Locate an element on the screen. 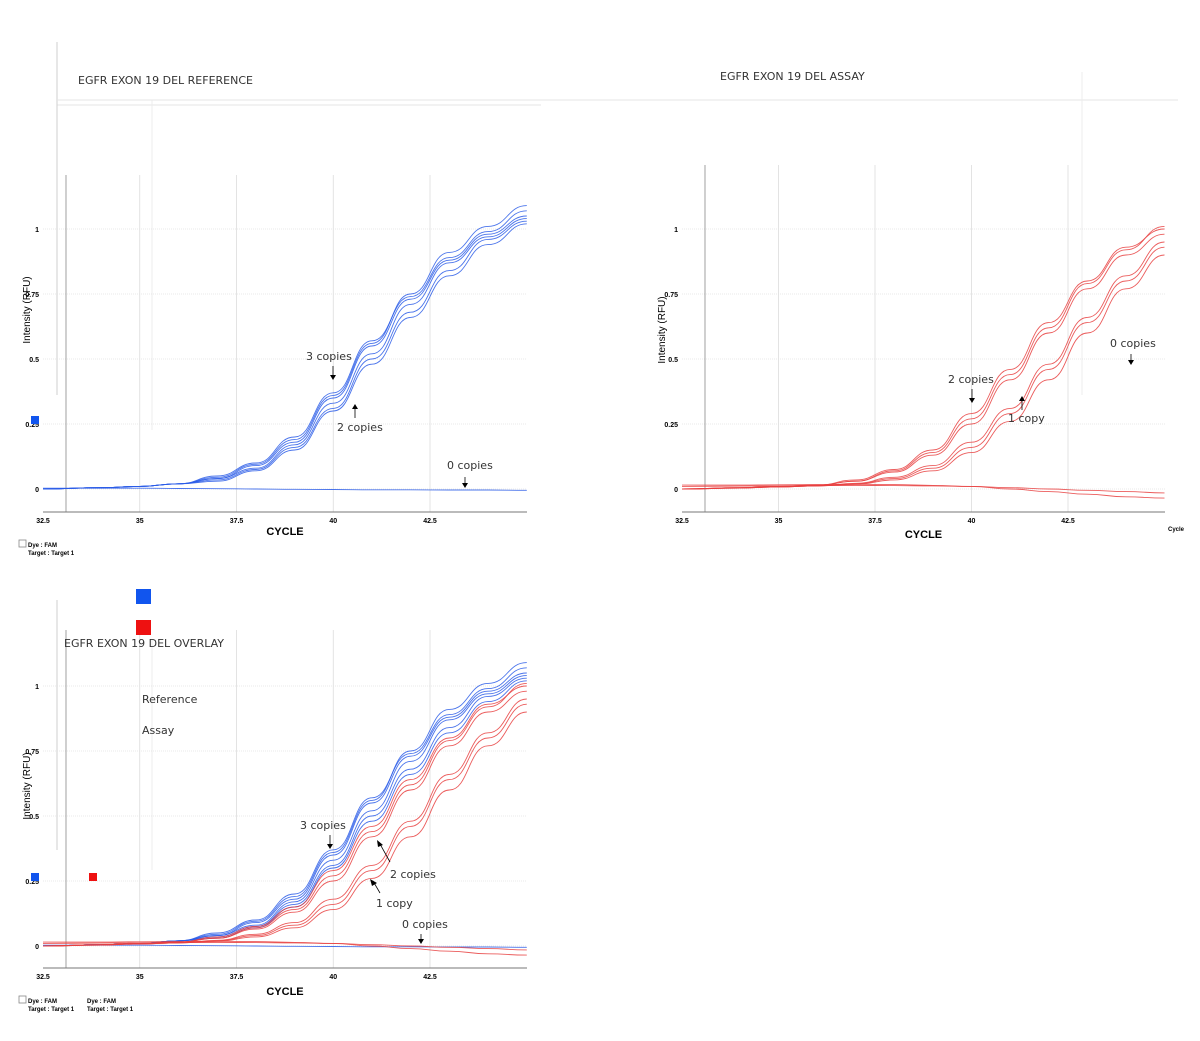 This screenshot has height=1041, width=1200. chart-title: EGFR EXON 19 DEL ASSAY is located at coordinates (792, 76).